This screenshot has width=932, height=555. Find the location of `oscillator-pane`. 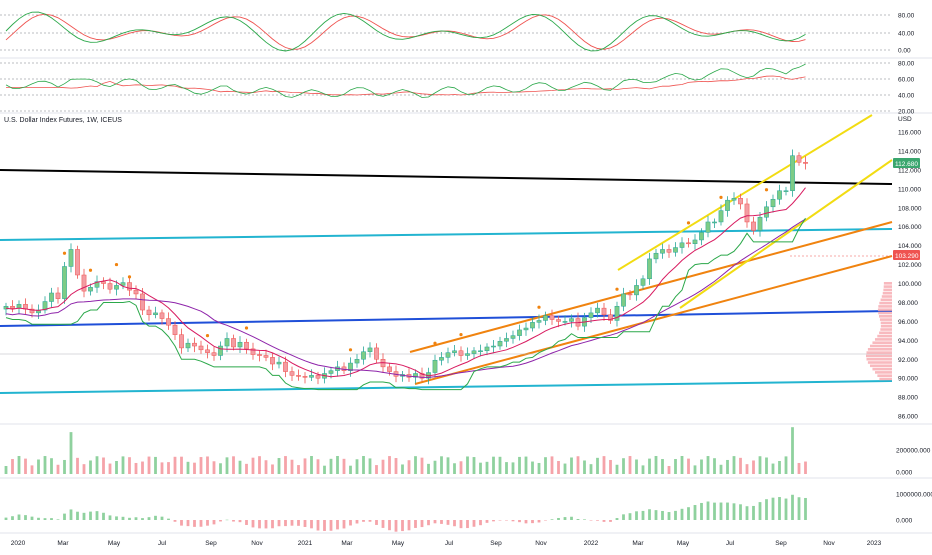

oscillator-pane is located at coordinates (405, 513).